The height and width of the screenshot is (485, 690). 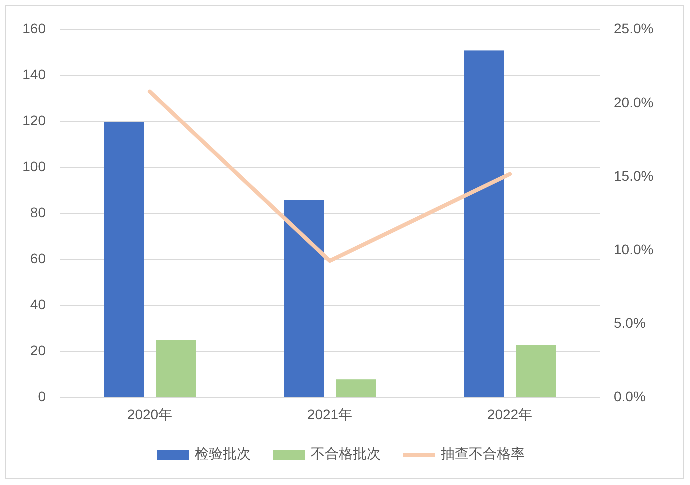 I want to click on y-tick-label: 100, so click(x=34, y=166).